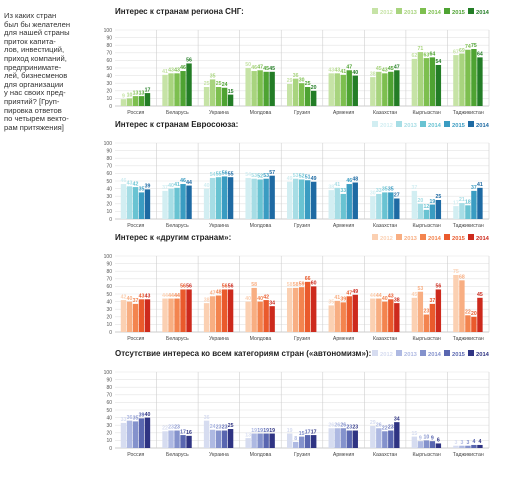 The height and width of the screenshot is (477, 517). What do you see at coordinates (438, 287) in the screenshot?
I see `data-label: 56` at bounding box center [438, 287].